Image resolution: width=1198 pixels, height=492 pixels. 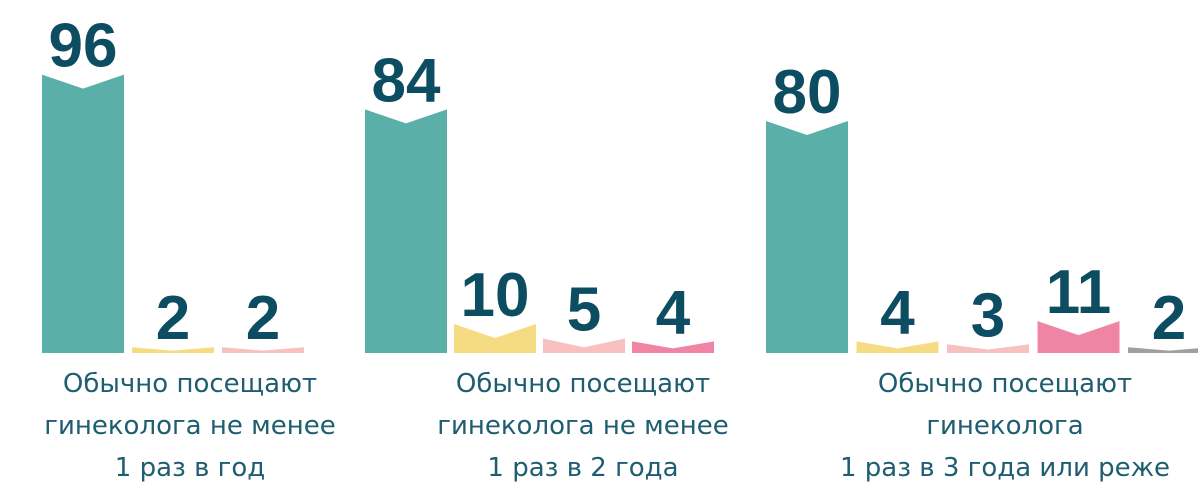 I want to click on value-label: 3, so click(x=988, y=315).